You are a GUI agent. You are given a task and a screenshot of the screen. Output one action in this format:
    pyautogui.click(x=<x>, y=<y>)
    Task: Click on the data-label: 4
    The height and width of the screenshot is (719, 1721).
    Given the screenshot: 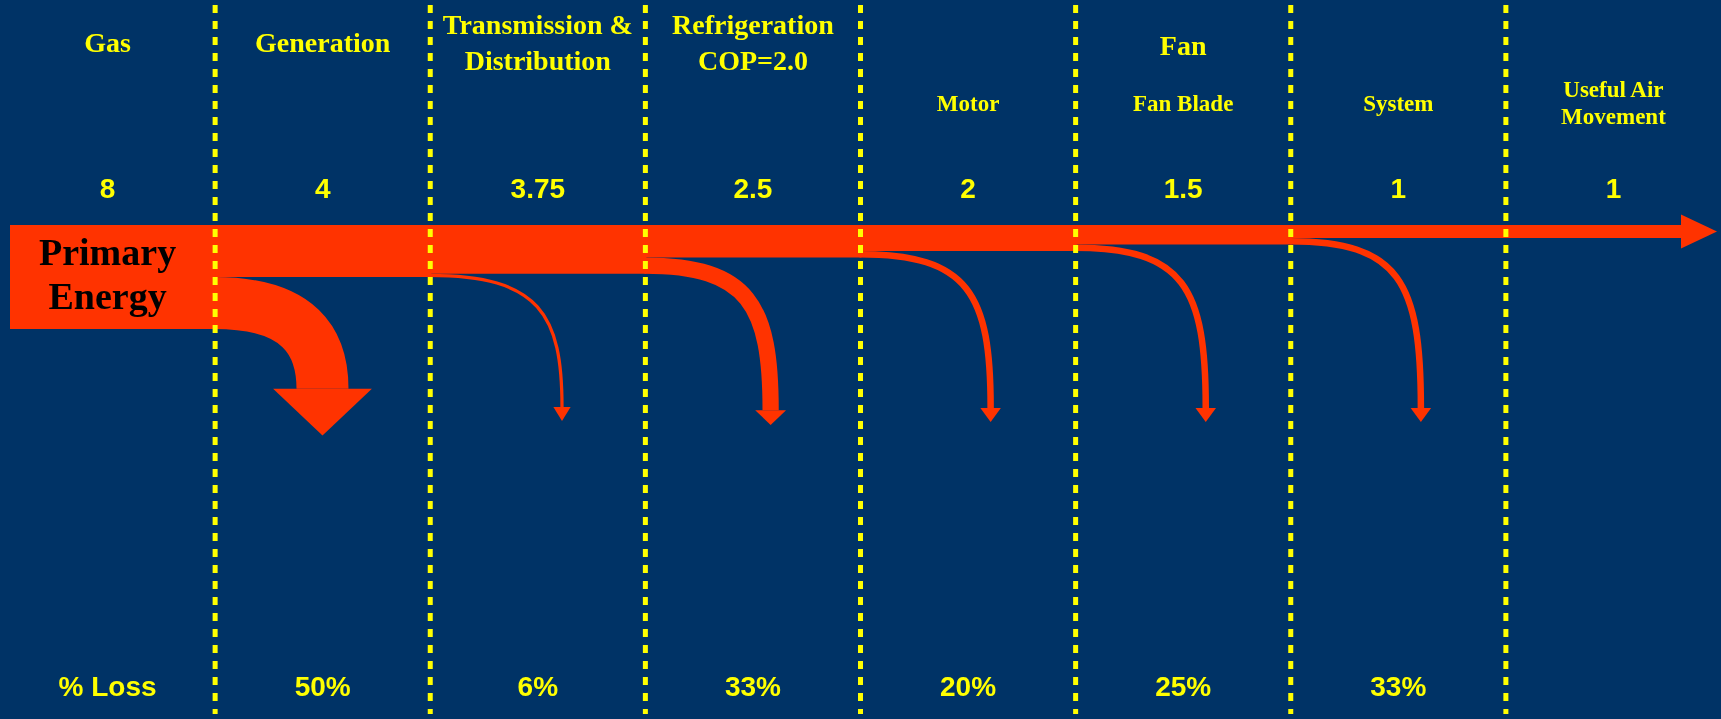 What is the action you would take?
    pyautogui.click(x=322, y=188)
    